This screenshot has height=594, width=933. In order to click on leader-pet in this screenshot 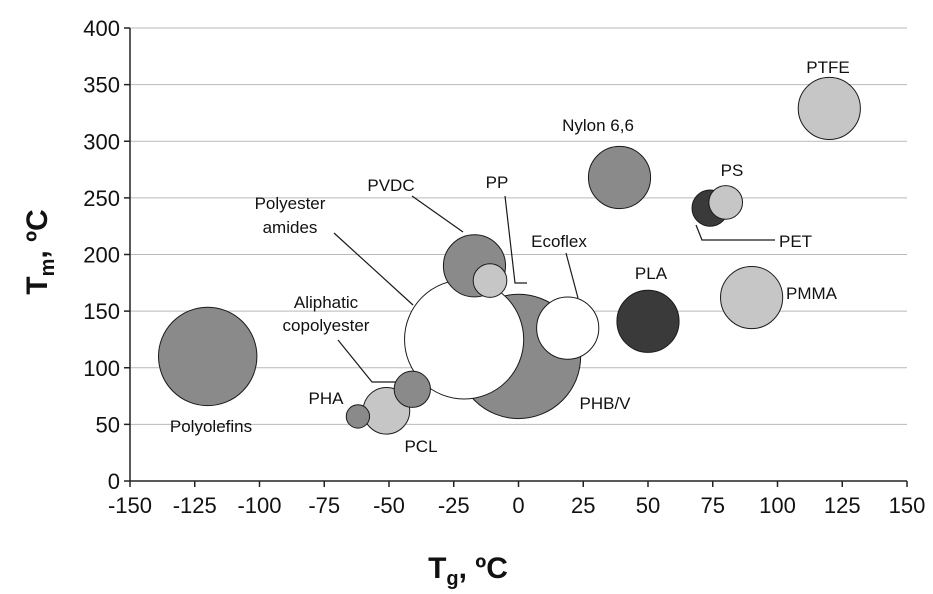, I will do `click(735, 232)`.